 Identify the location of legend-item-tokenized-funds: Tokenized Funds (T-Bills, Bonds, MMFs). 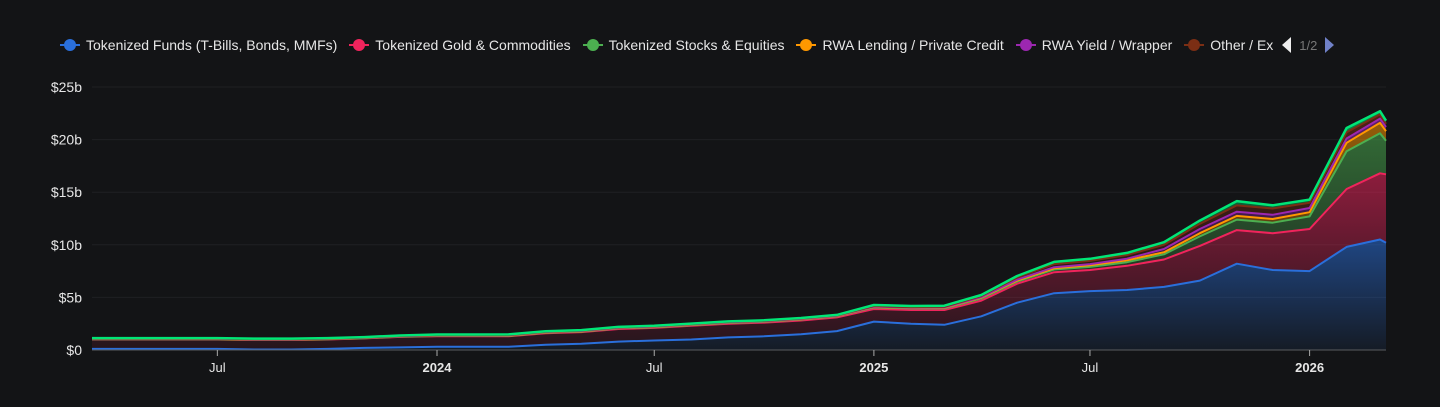
(198, 45).